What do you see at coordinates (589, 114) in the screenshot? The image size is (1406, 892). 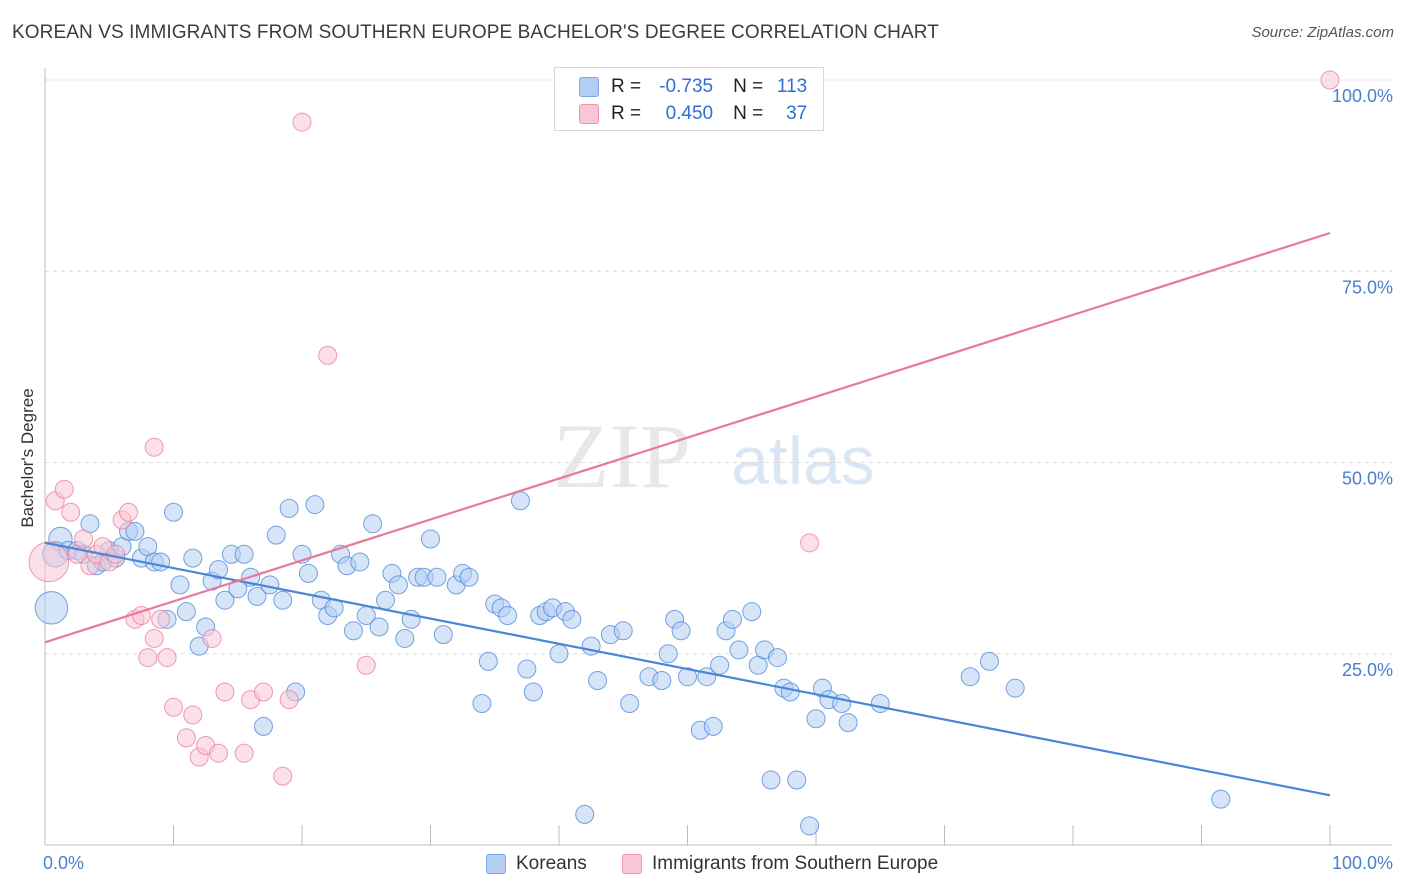 I see `immigrants-swatch` at bounding box center [589, 114].